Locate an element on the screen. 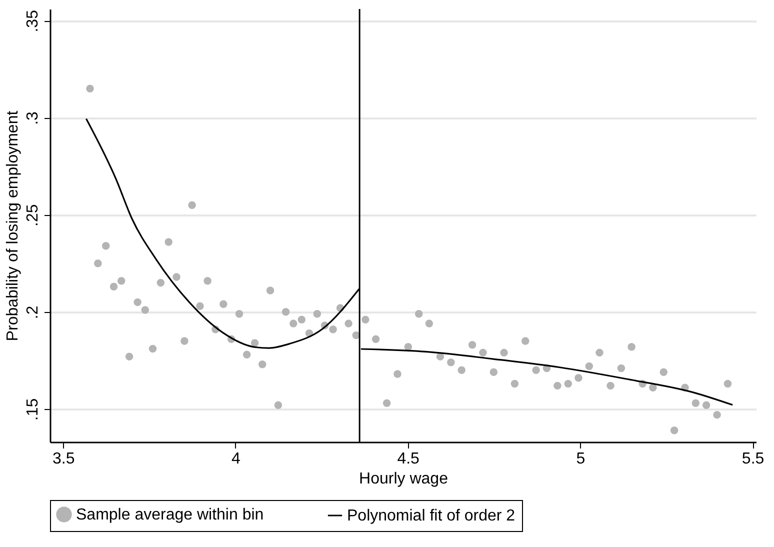 This screenshot has height=547, width=774. x-tick-label: 5 is located at coordinates (581, 459).